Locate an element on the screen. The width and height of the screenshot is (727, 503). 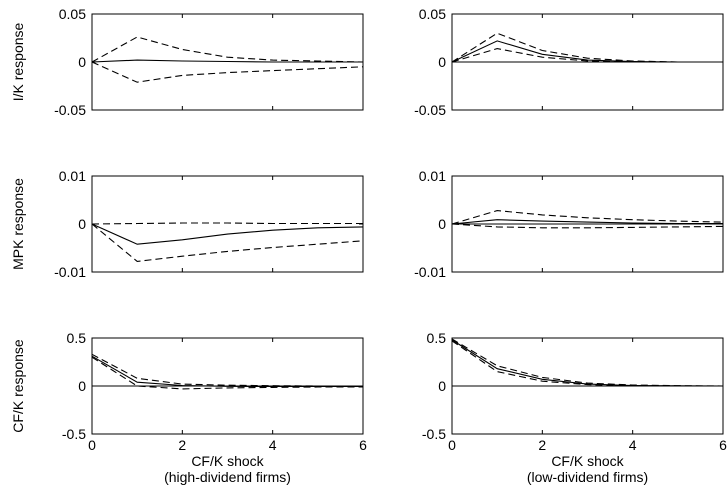
plot-frame is located at coordinates (227, 224).